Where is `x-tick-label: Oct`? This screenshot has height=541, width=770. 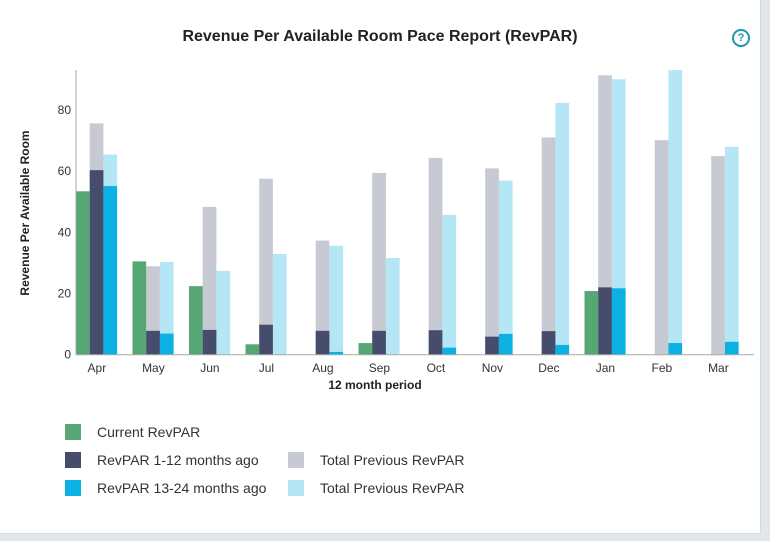
x-tick-label: Oct is located at coordinates (436, 368).